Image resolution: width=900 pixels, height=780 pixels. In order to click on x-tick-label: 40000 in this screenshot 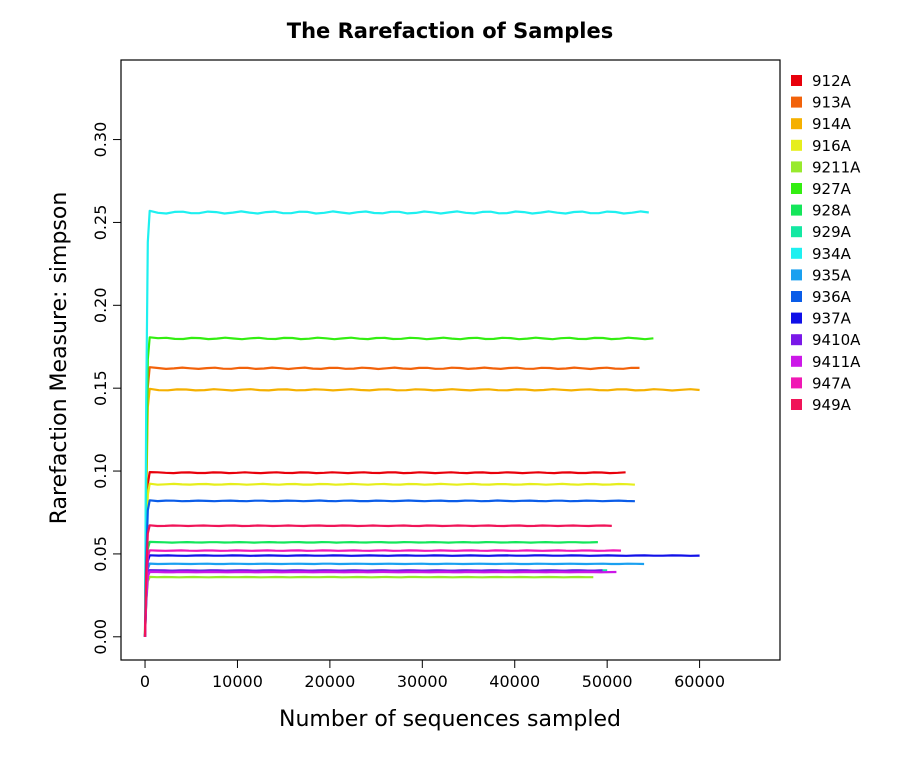, I will do `click(514, 681)`.